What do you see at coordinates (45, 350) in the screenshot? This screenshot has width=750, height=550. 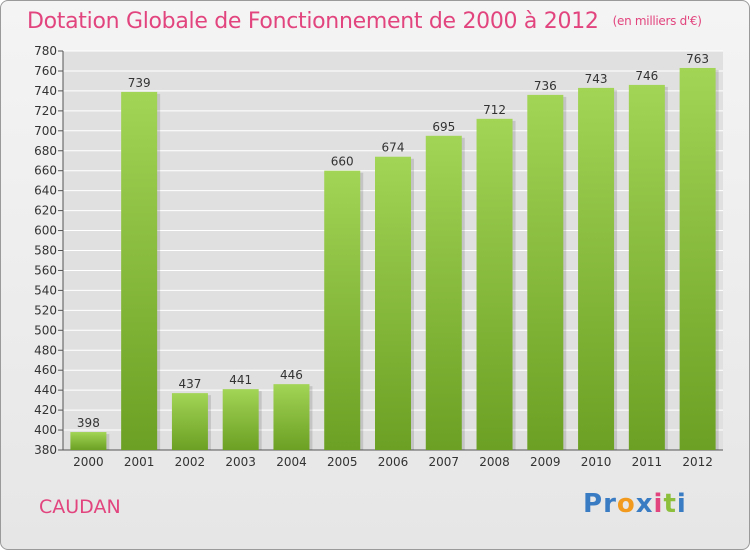 I see `y-tick-label: 480` at bounding box center [45, 350].